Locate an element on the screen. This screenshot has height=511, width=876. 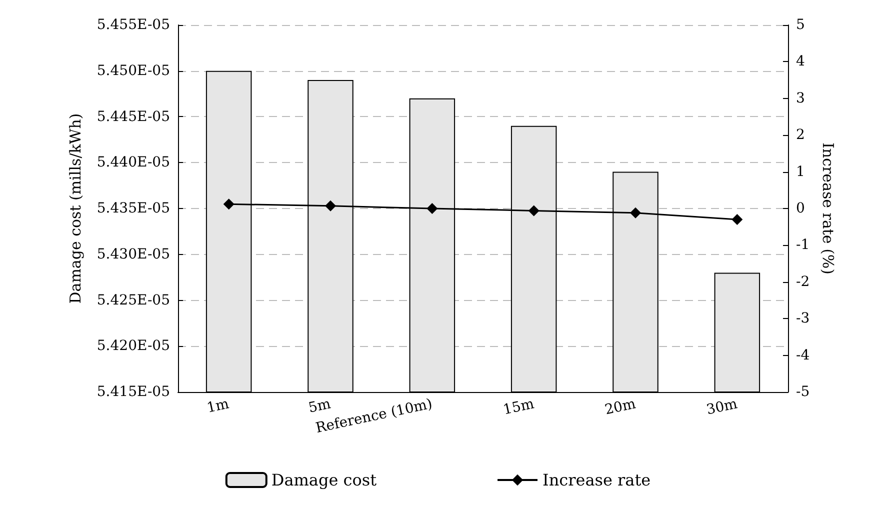
x-tick-label: 1m is located at coordinates (217, 406).